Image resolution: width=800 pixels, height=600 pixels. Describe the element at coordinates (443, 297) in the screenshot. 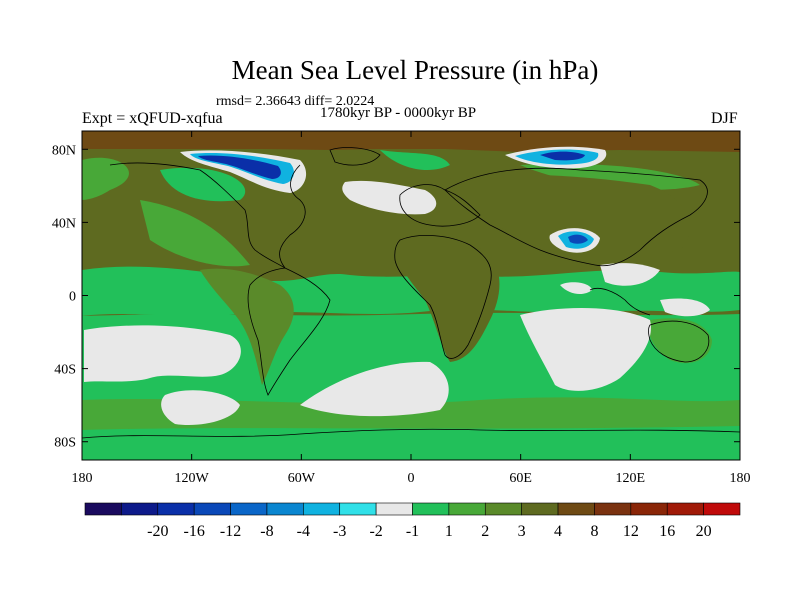

I see `africa-coast` at that location.